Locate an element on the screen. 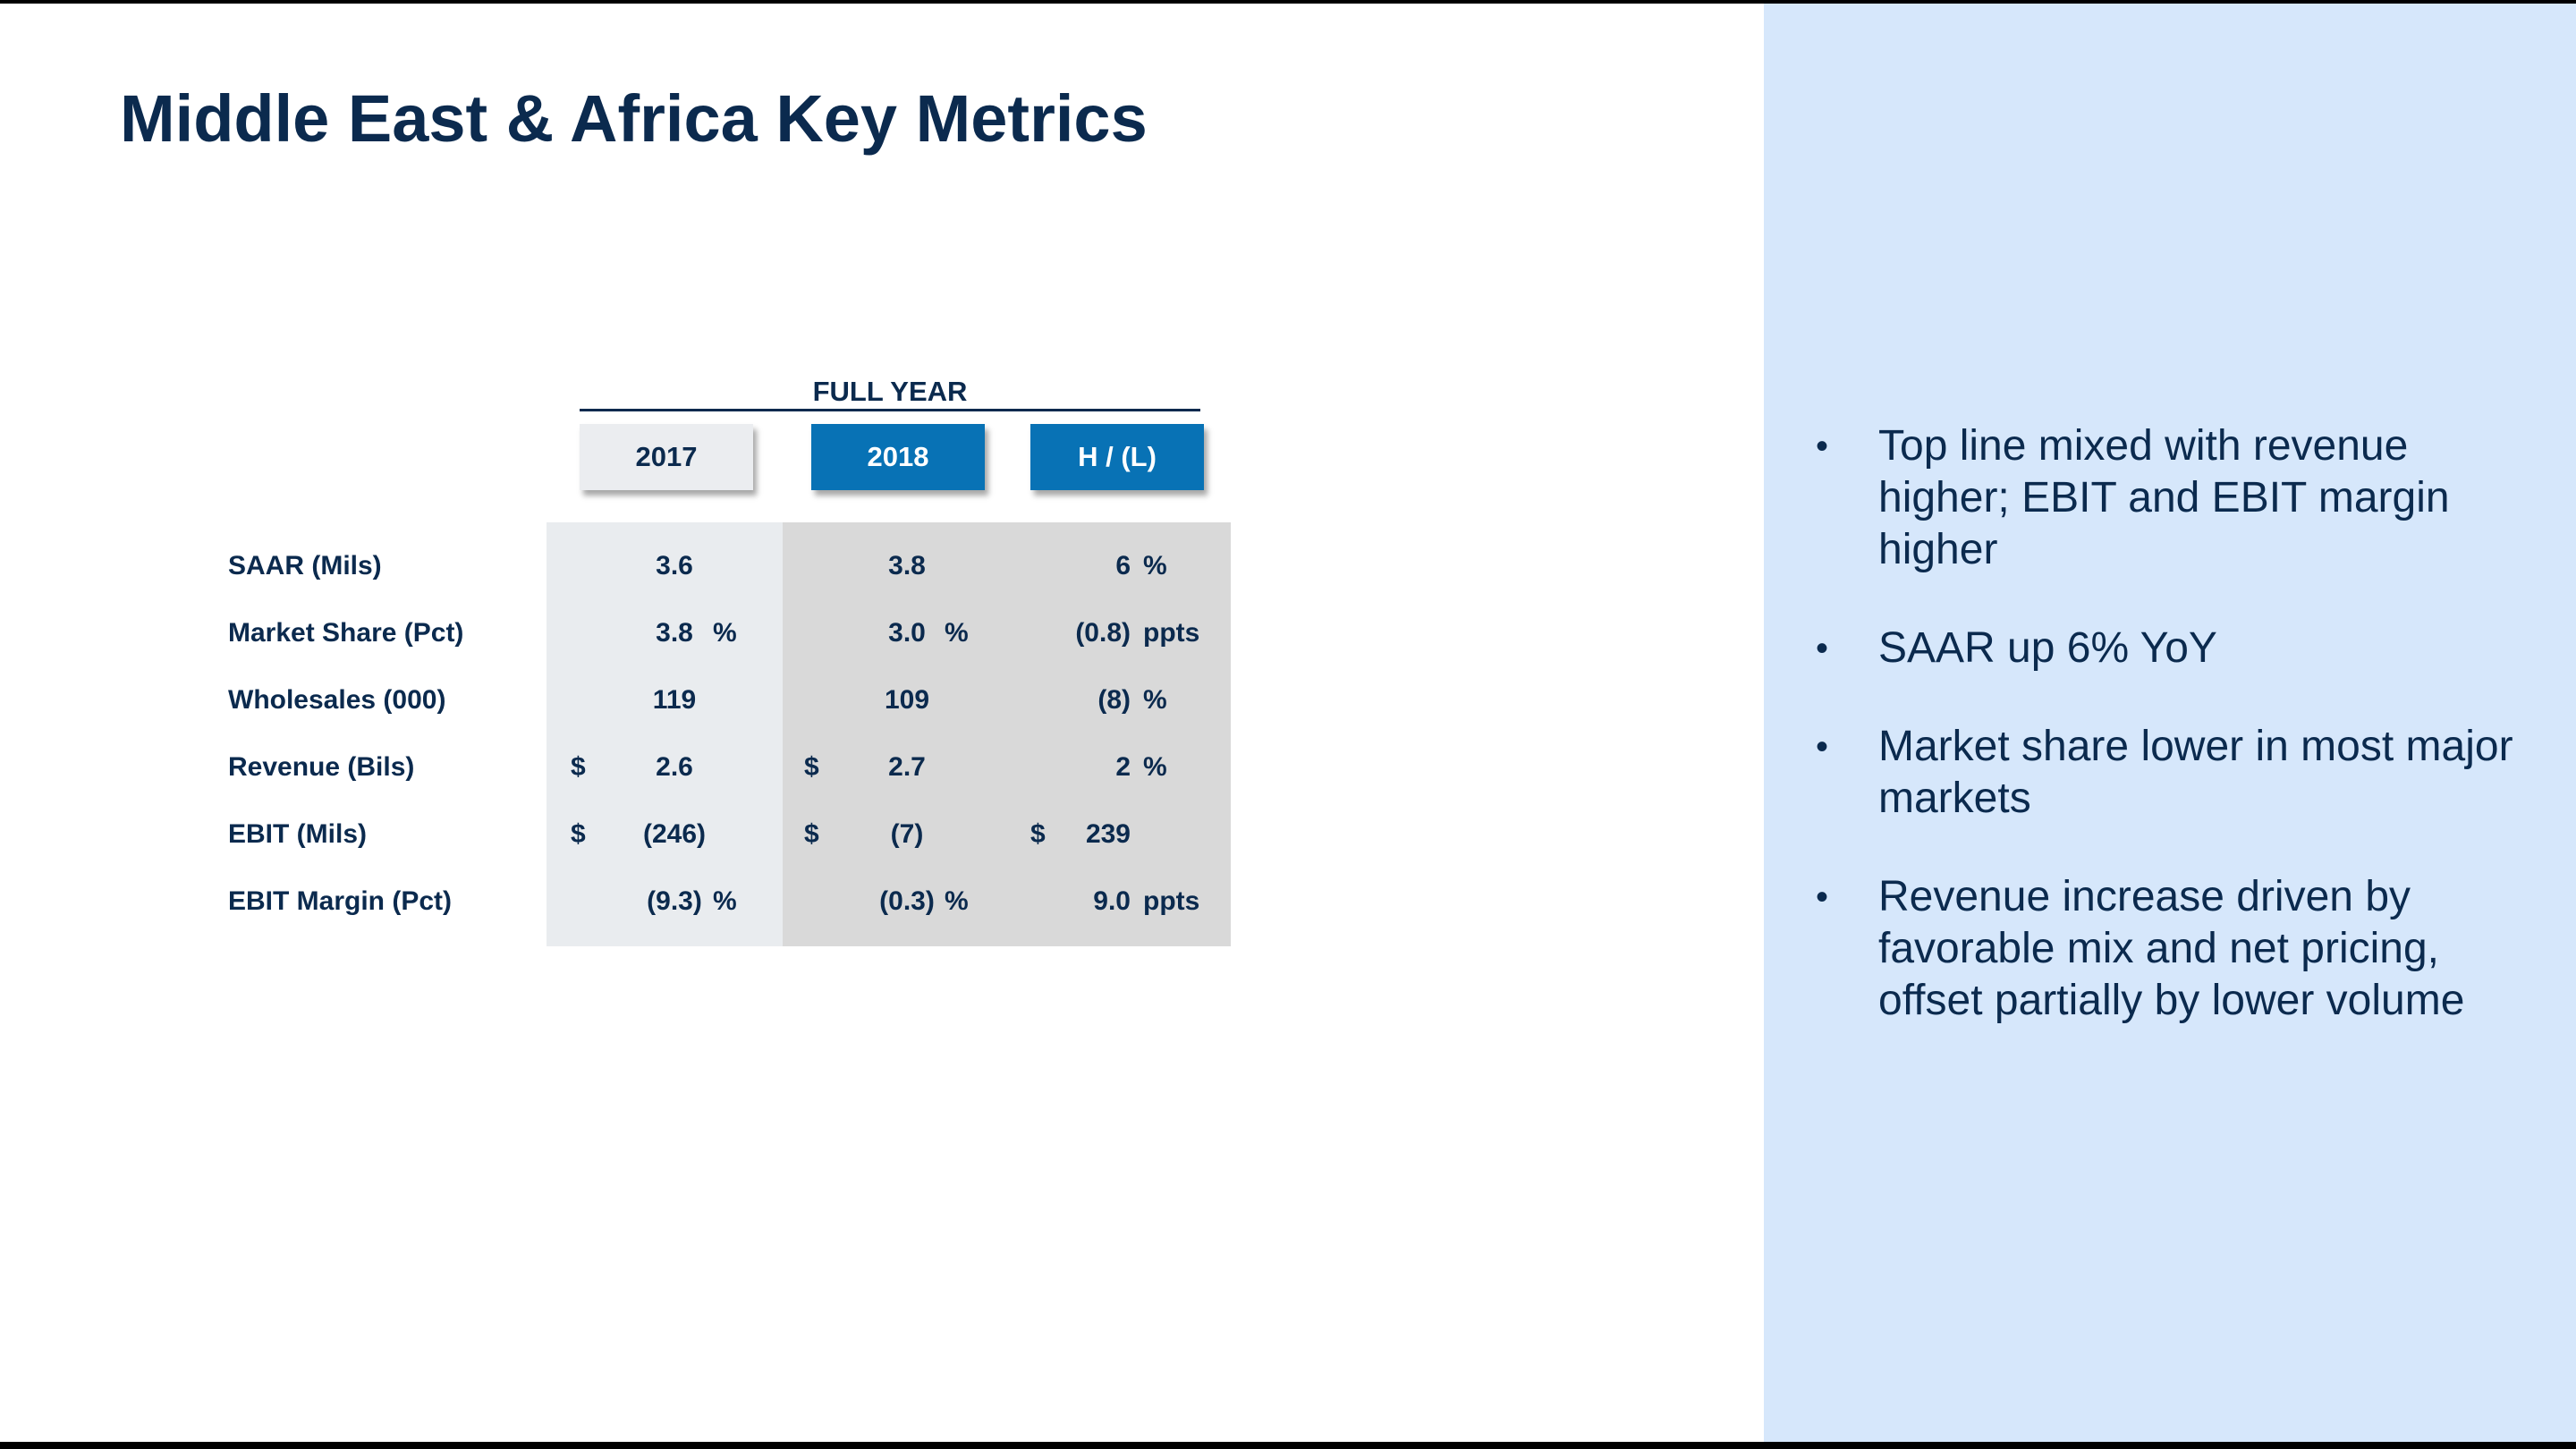  cell-hl-value: (0.8) is located at coordinates (1103, 633).